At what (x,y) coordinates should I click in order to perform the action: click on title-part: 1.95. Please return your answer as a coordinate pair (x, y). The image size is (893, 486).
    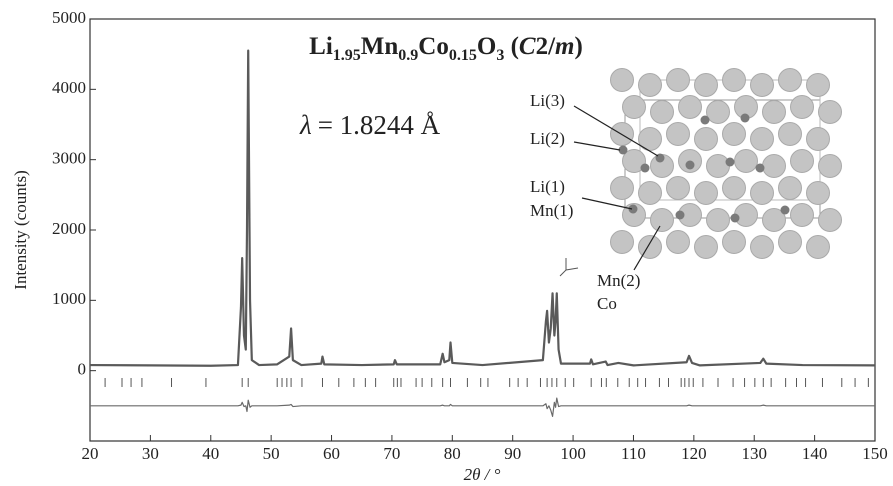
    Looking at the image, I should click on (347, 55).